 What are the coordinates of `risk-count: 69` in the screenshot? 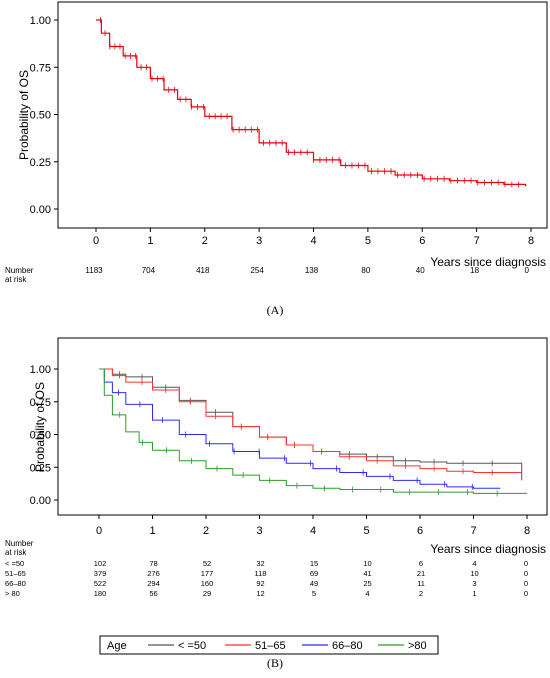 It's located at (314, 573).